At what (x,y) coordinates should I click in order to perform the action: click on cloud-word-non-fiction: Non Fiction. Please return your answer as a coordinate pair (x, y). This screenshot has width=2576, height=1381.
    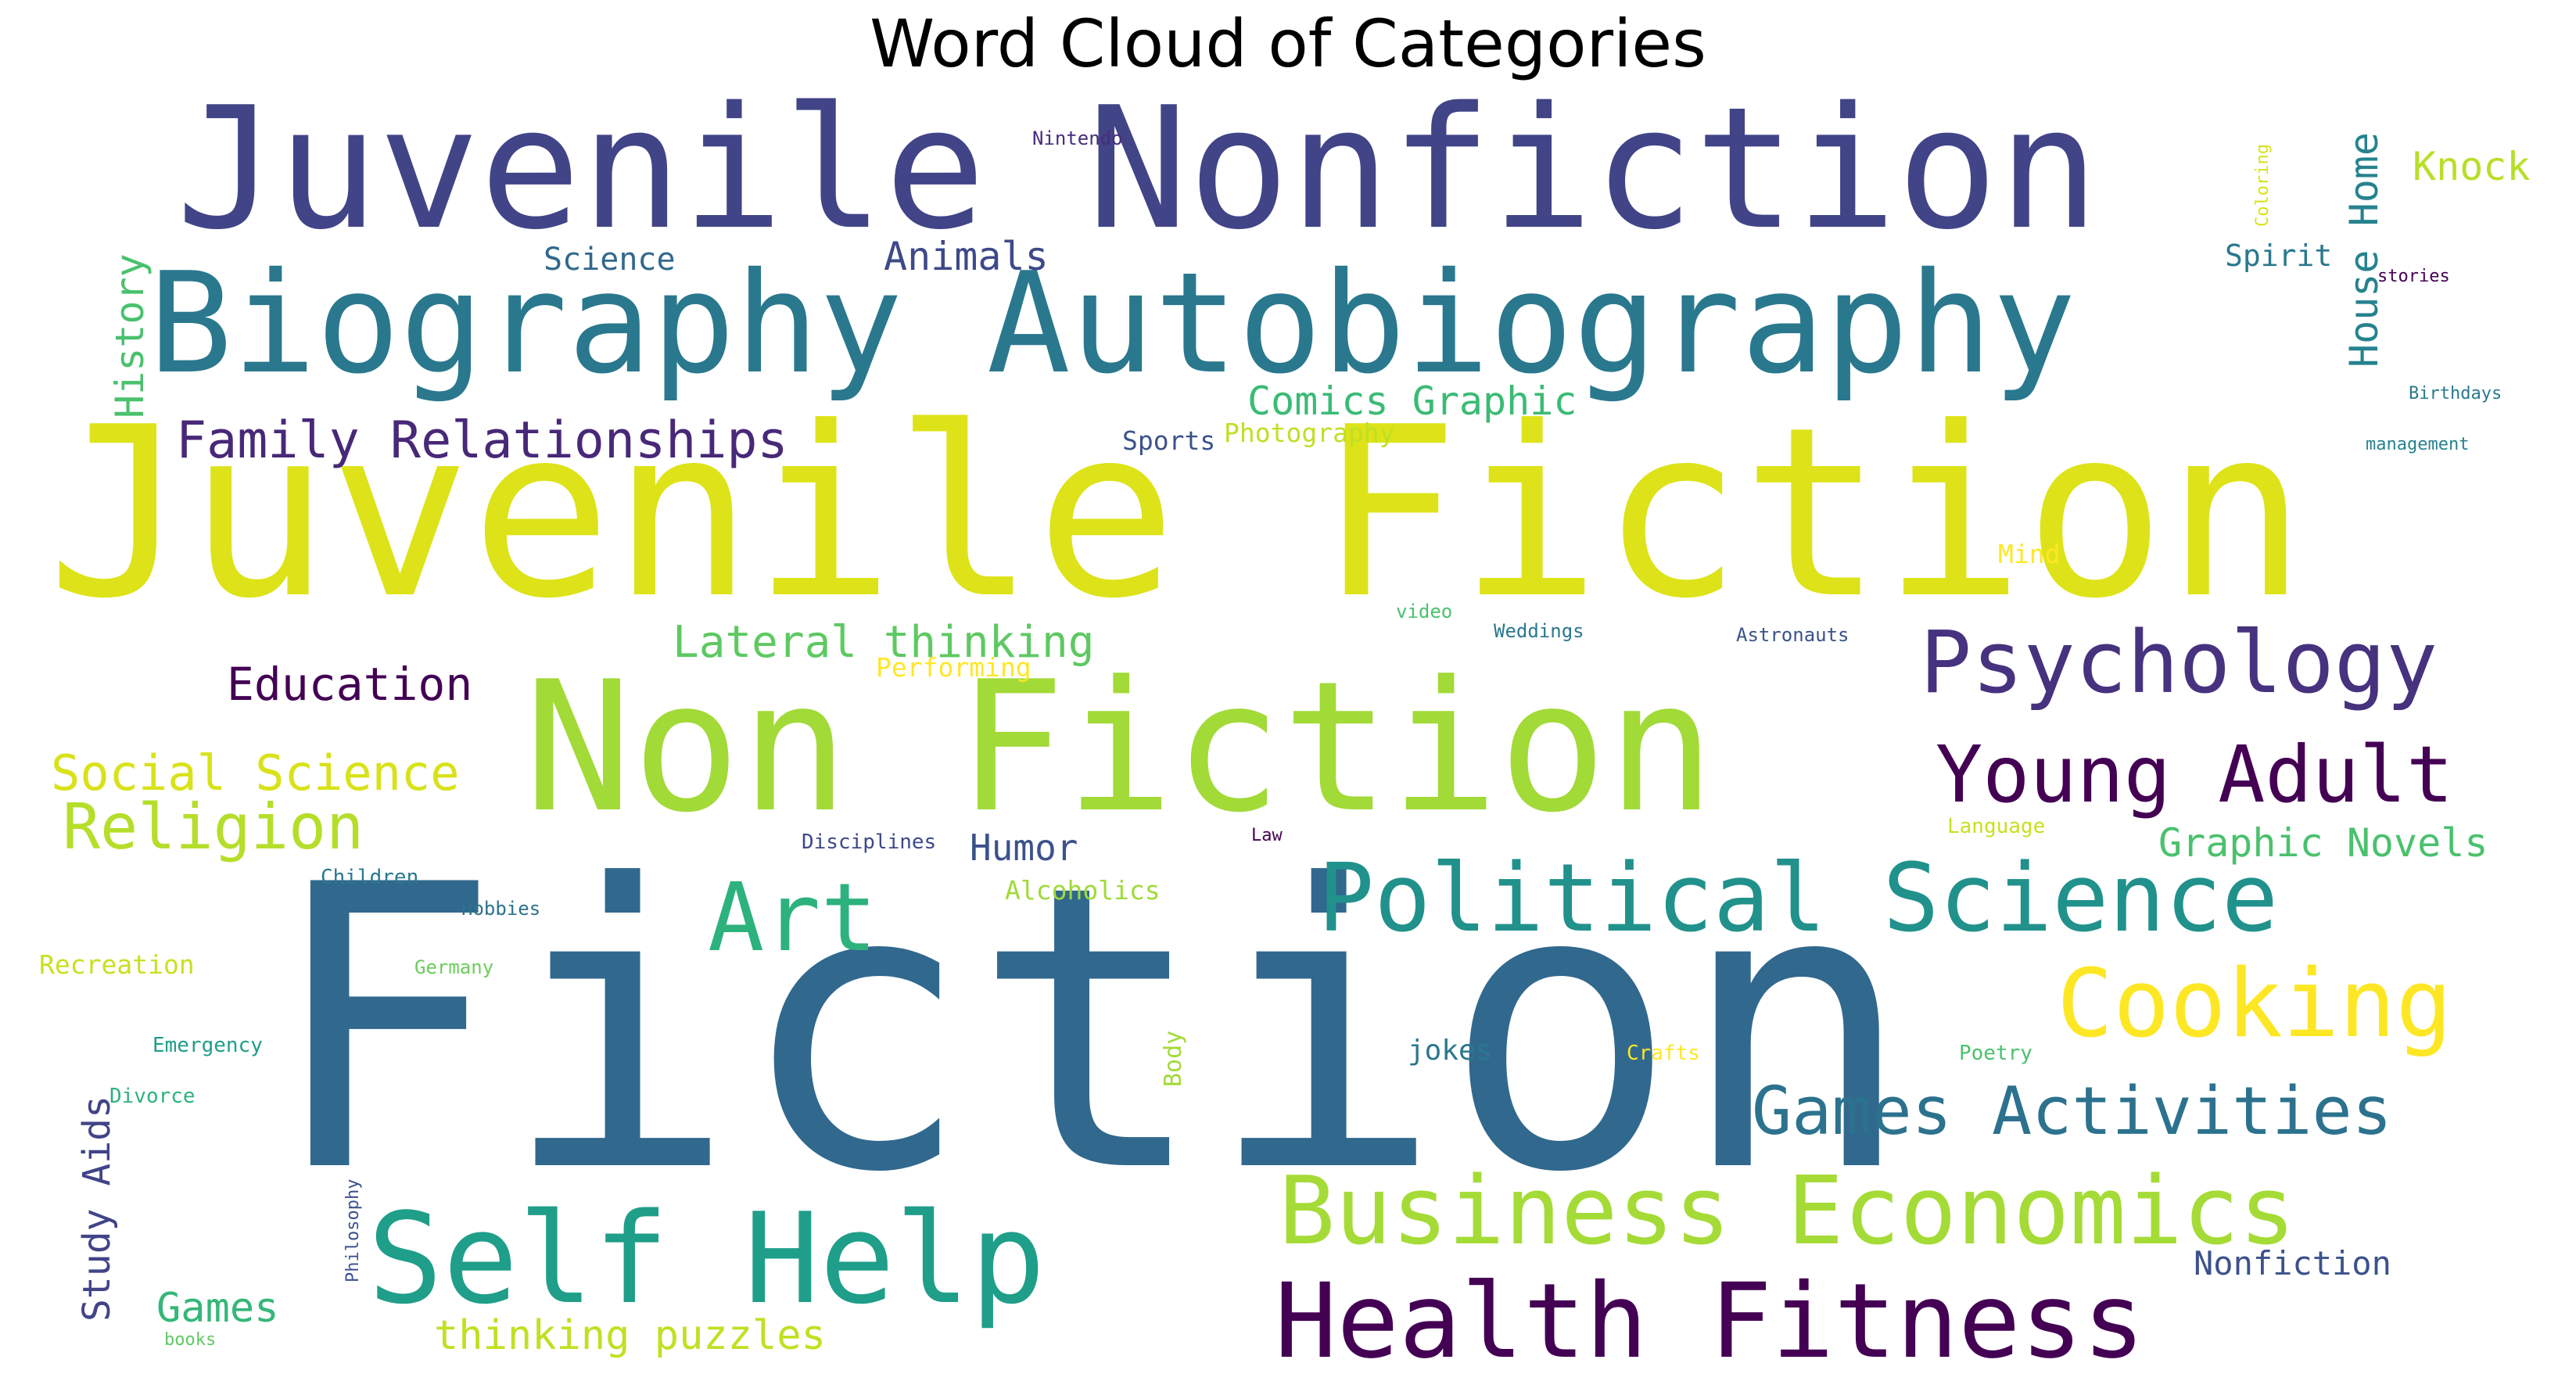
    Looking at the image, I should click on (1119, 748).